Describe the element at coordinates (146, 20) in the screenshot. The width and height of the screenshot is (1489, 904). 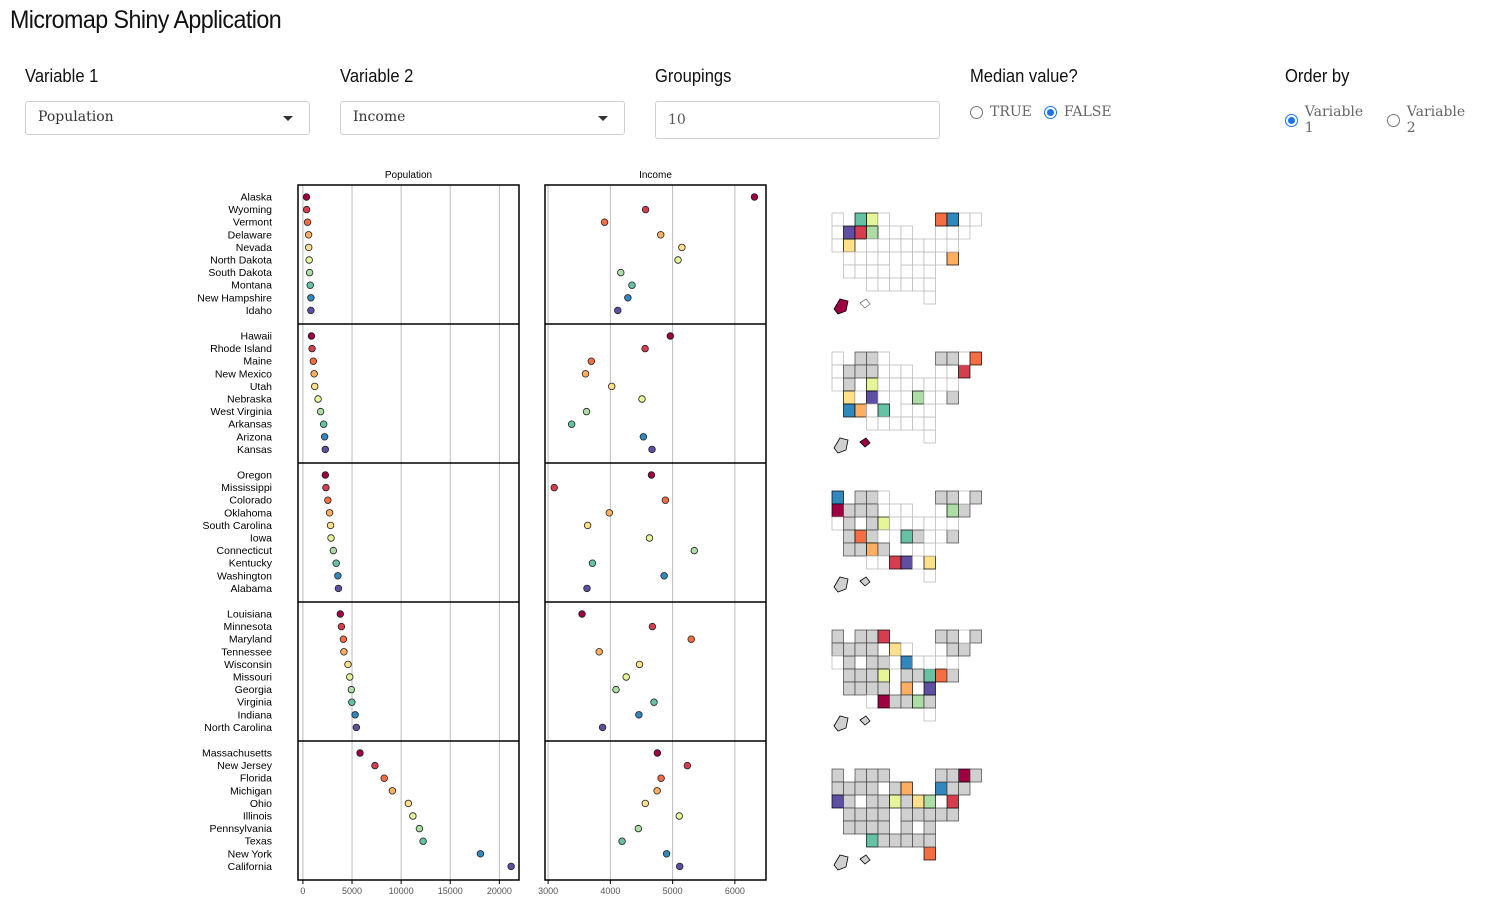
I see `app-title: Micromap Shiny Application` at that location.